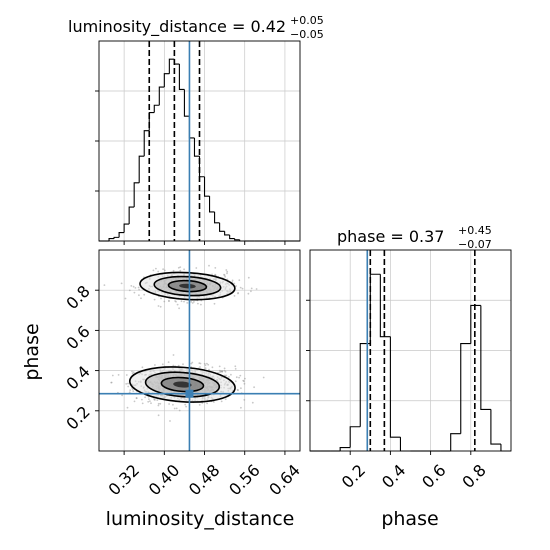 The width and height of the screenshot is (550, 550). I want to click on luminosity-distance-histogram, so click(198, 142).